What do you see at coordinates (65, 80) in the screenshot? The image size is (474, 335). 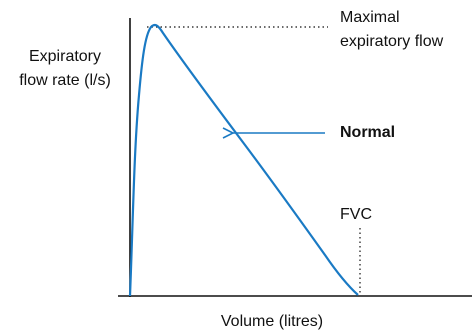 I see `y-axis-label: flow rate (l/s)` at bounding box center [65, 80].